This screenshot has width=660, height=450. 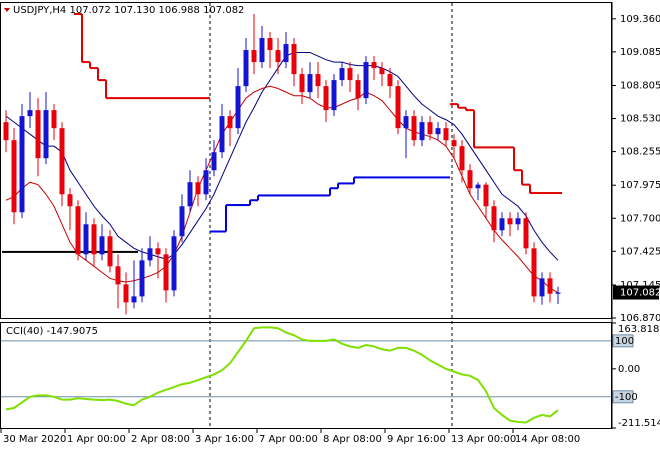 I want to click on y-tick-label: 163.8186, so click(x=639, y=329).